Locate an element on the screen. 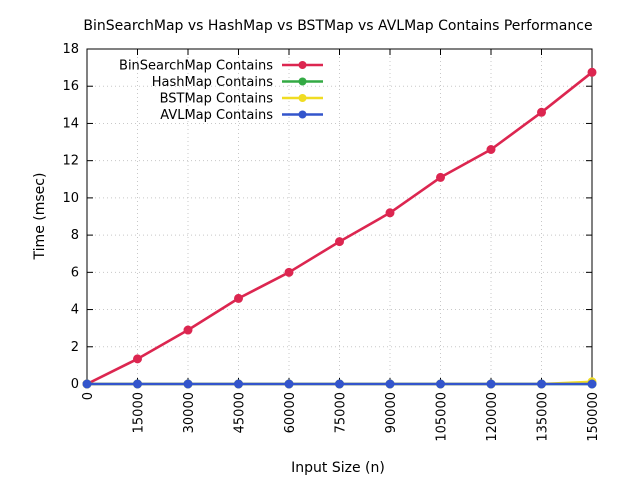  x-tick-label: 60000 is located at coordinates (290, 412).